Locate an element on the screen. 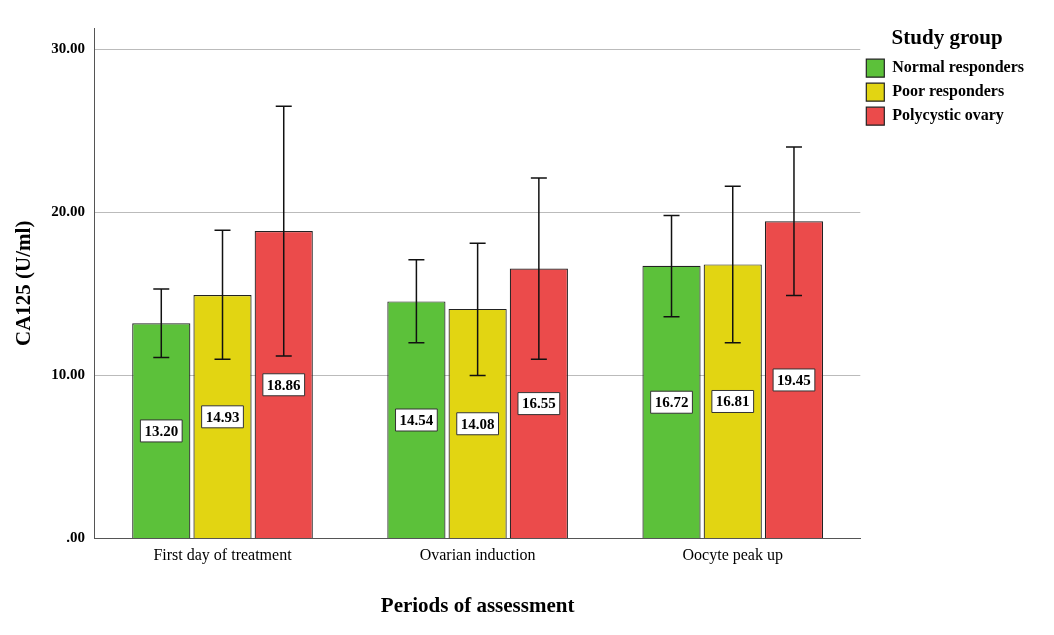  data-label: 13.20 is located at coordinates (161, 430).